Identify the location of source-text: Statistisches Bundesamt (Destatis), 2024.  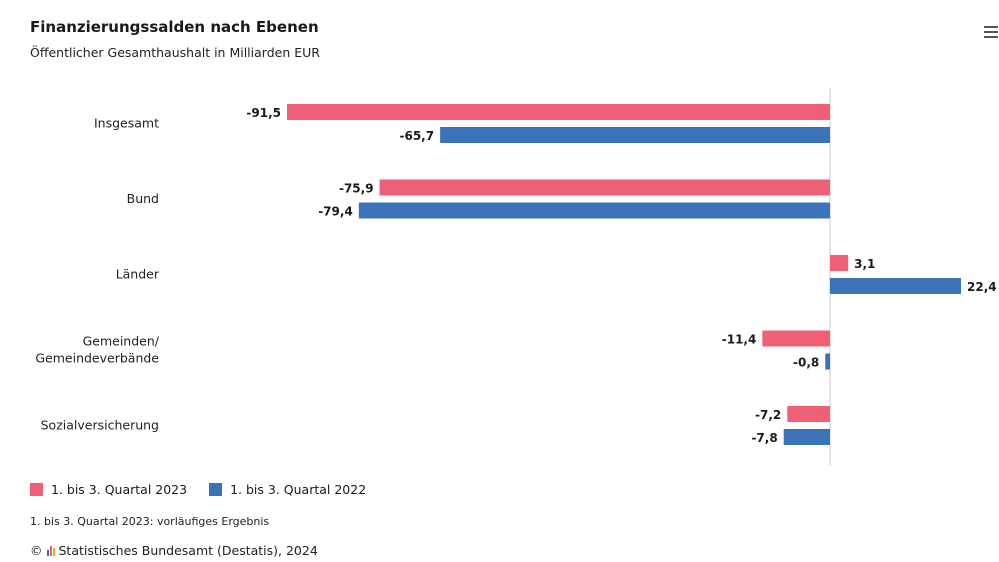
(188, 550).